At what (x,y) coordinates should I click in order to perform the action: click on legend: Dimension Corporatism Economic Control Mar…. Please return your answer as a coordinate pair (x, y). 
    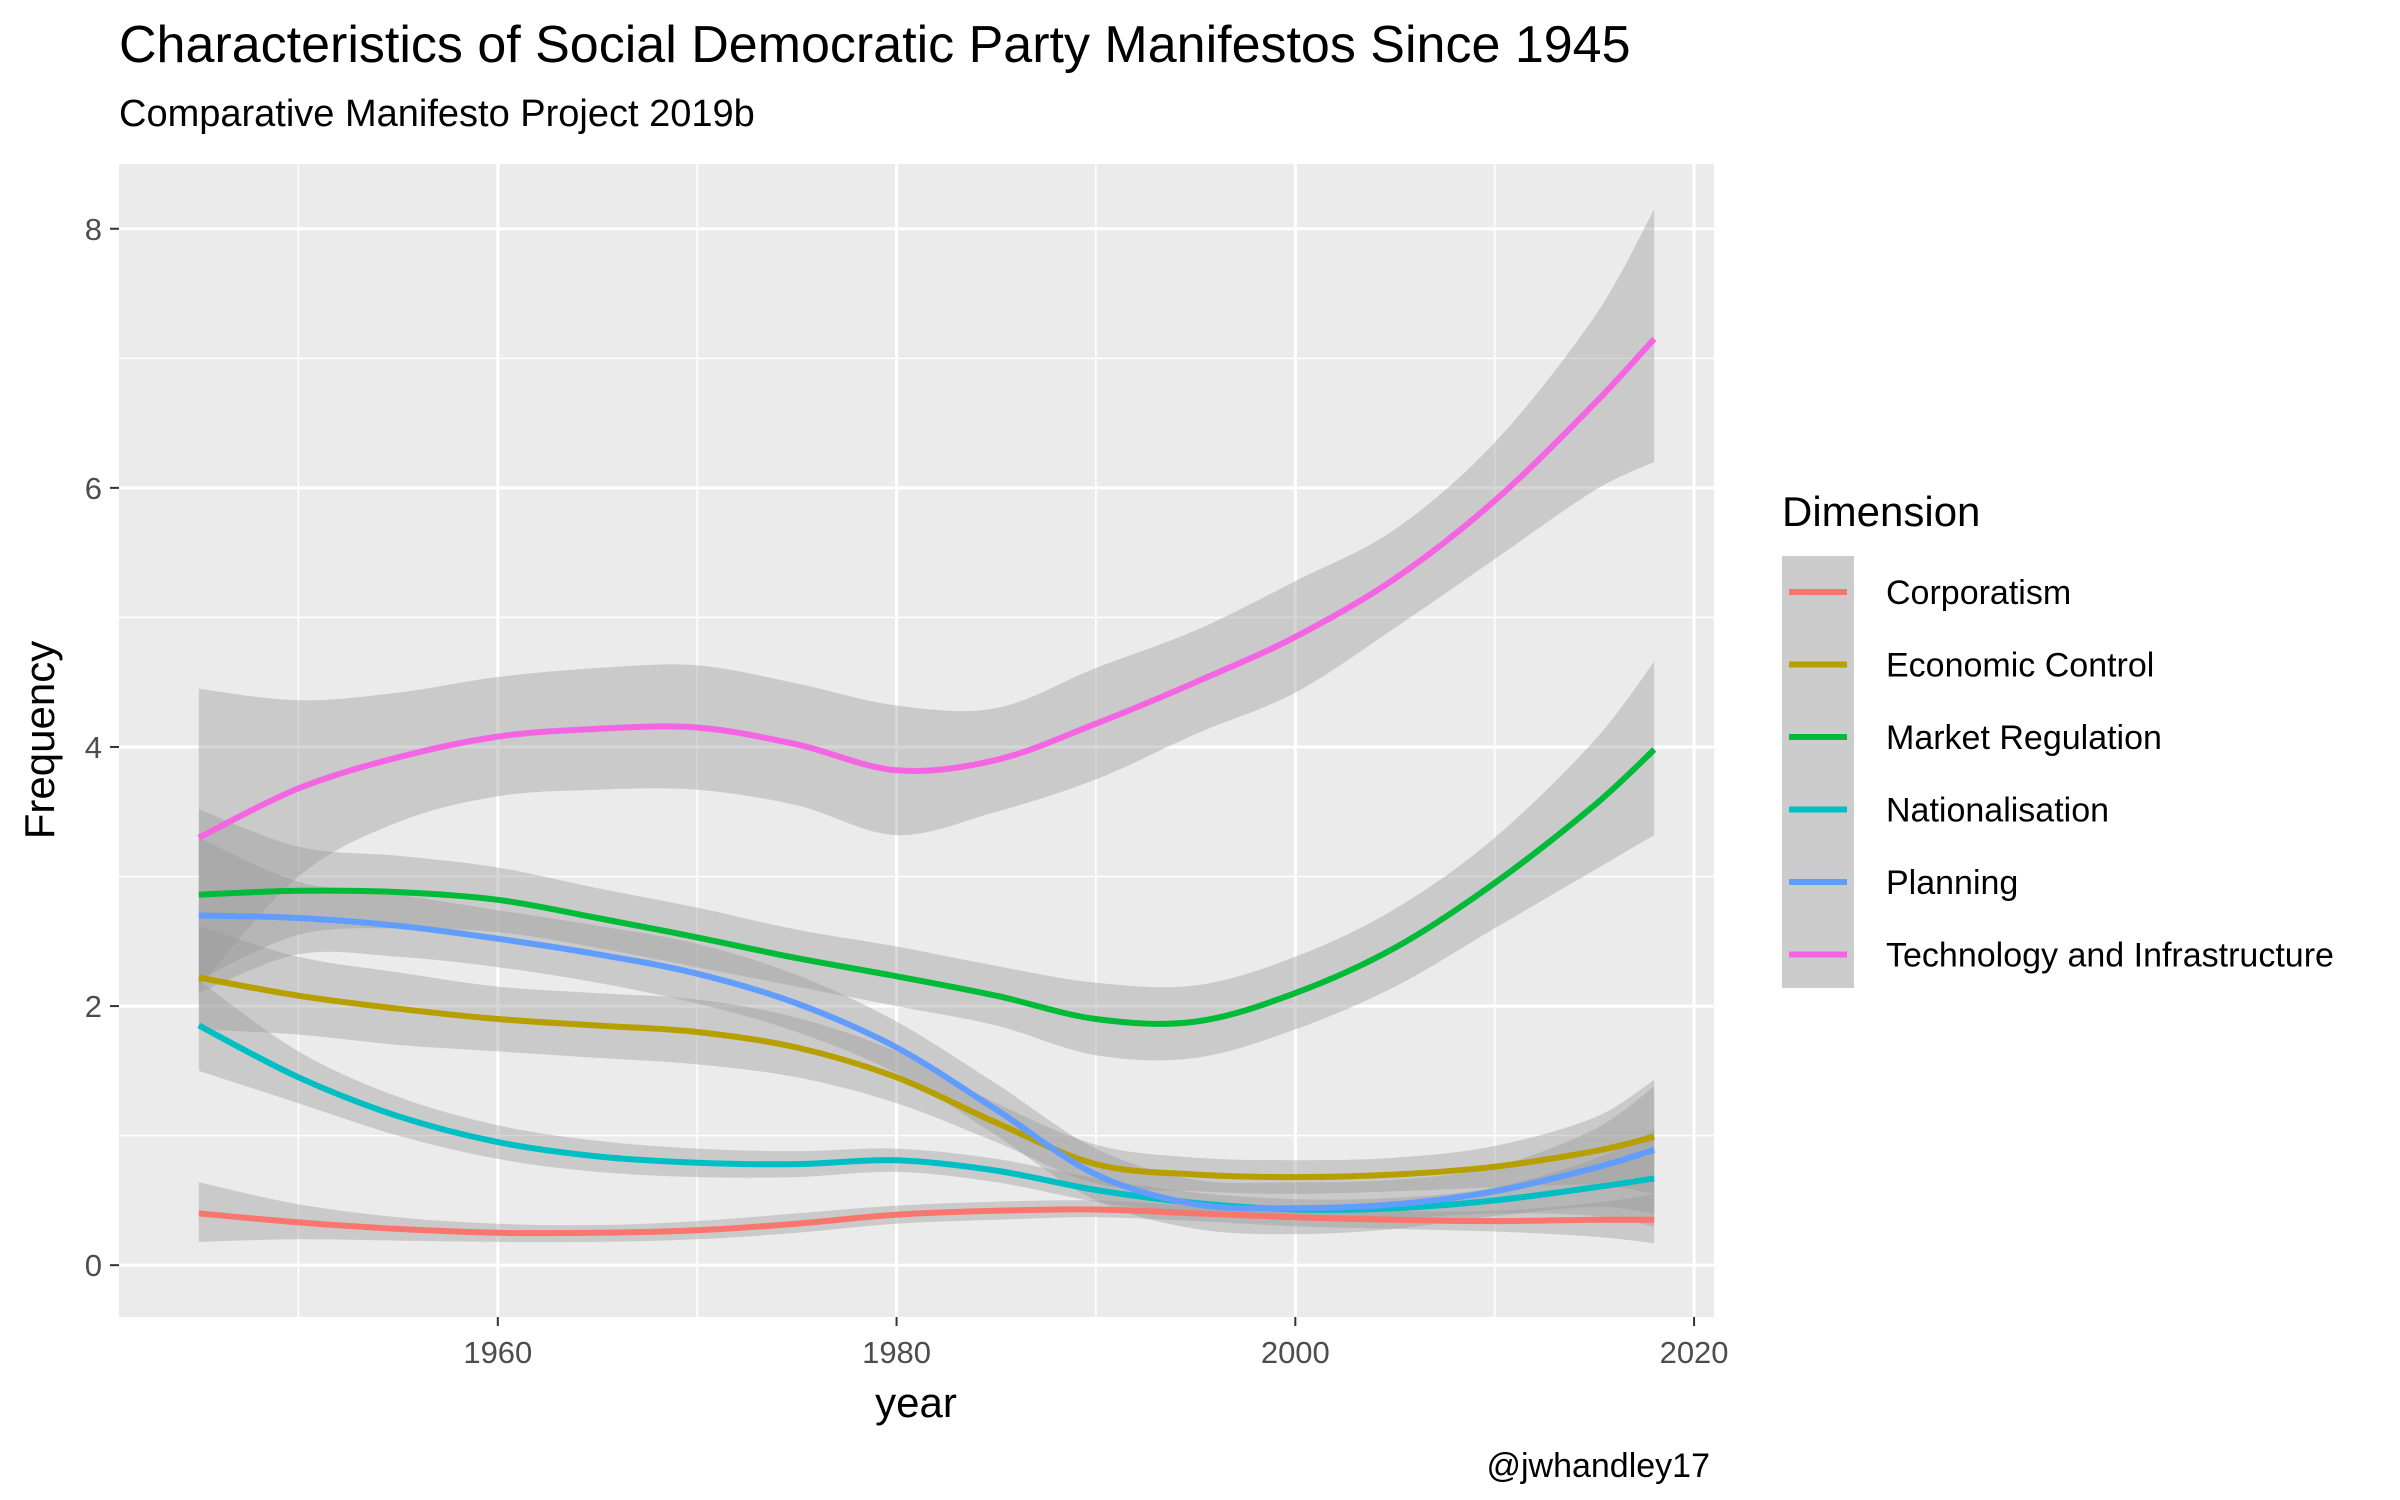
    Looking at the image, I should click on (2058, 738).